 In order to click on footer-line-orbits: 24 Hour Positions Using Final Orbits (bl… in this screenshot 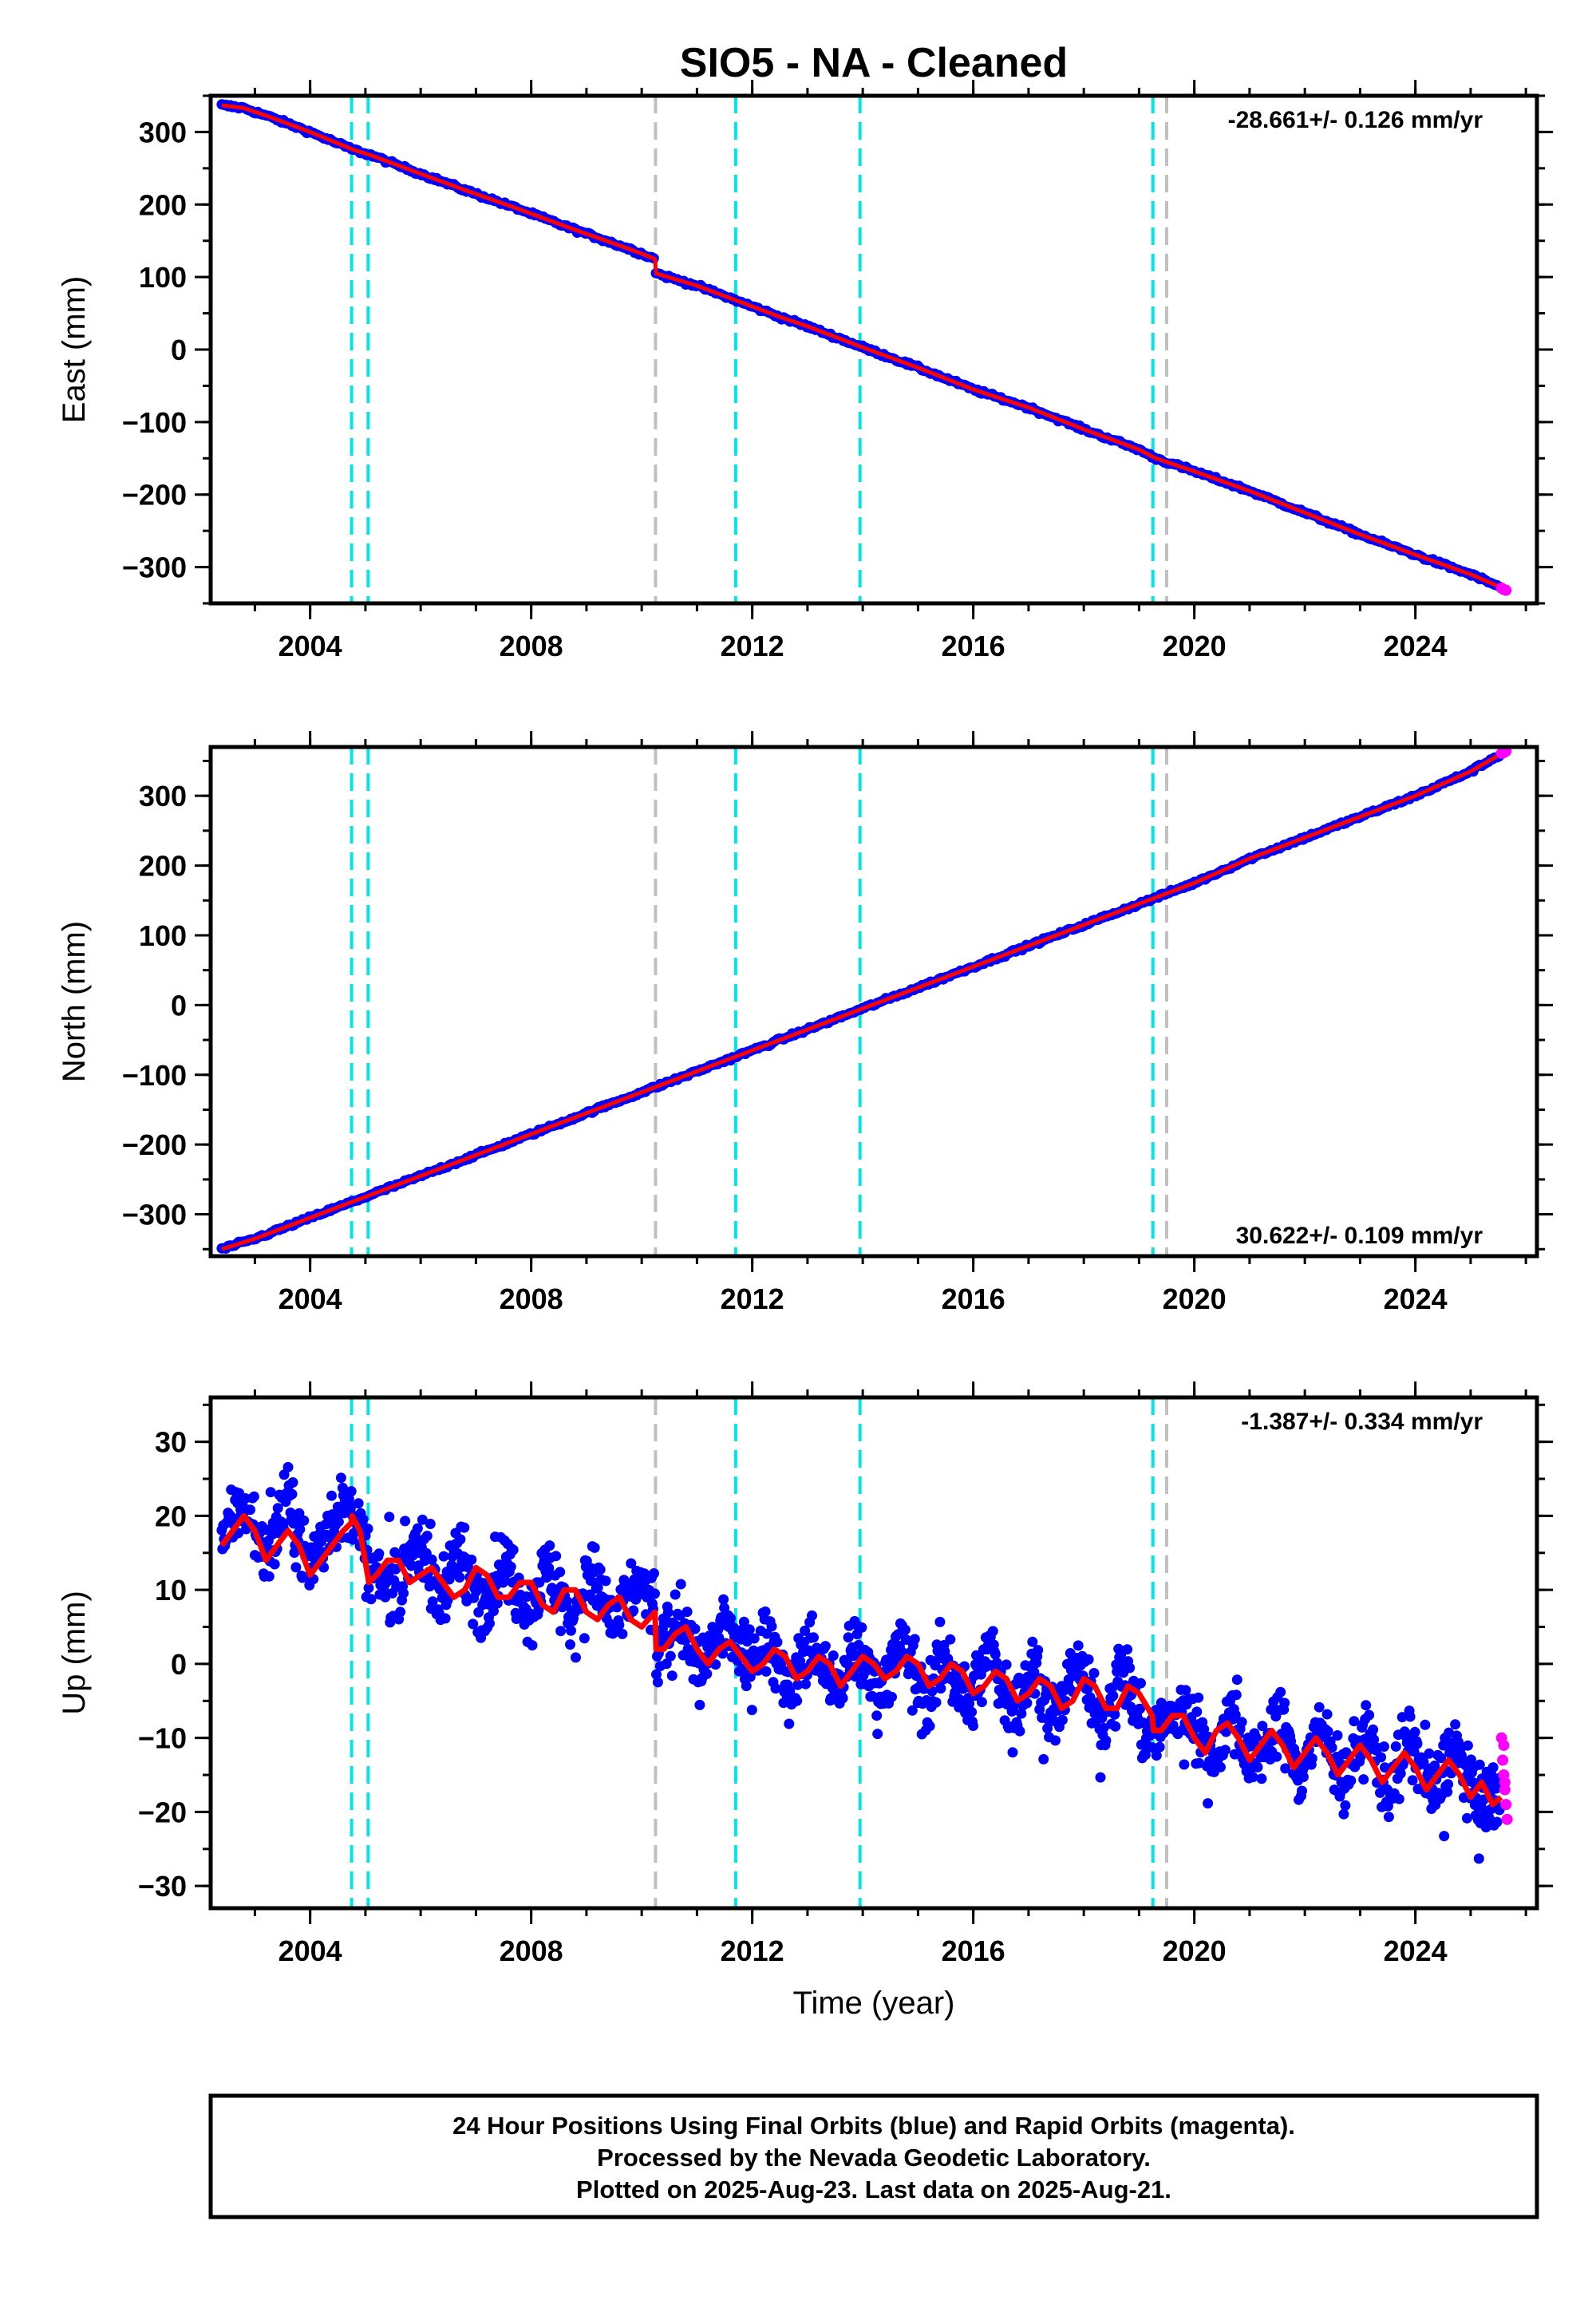, I will do `click(873, 2126)`.